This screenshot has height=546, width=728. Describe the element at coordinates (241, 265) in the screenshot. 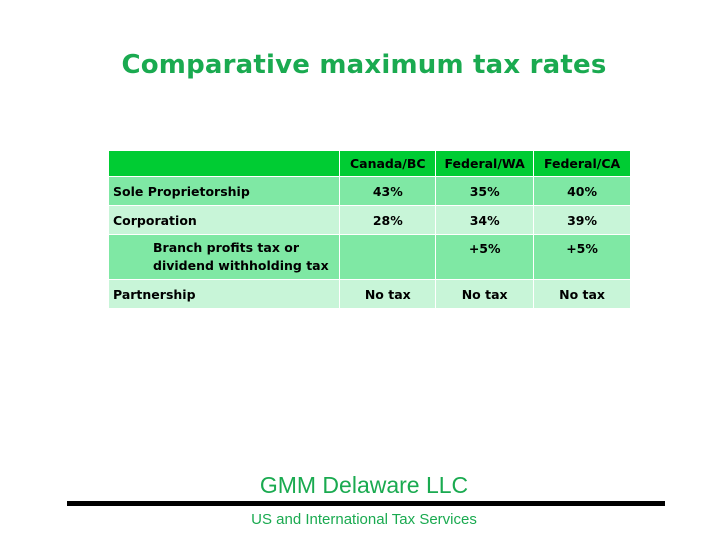

I see `row-label-line: dividend withholding tax` at that location.